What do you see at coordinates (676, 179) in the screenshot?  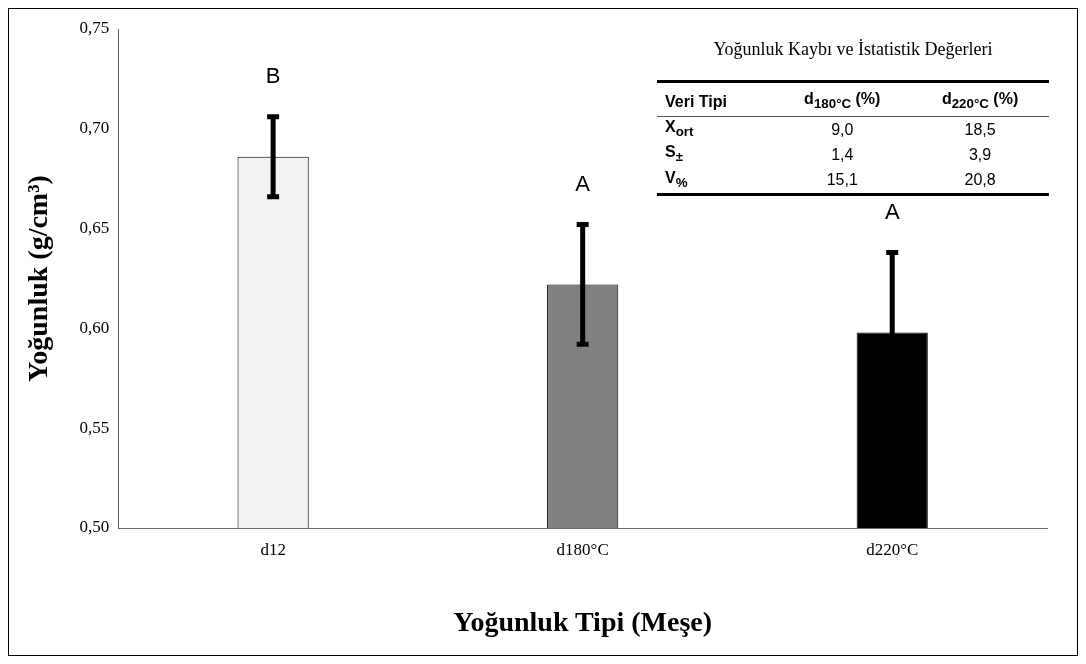 I see `annotation: V$_{%}$` at bounding box center [676, 179].